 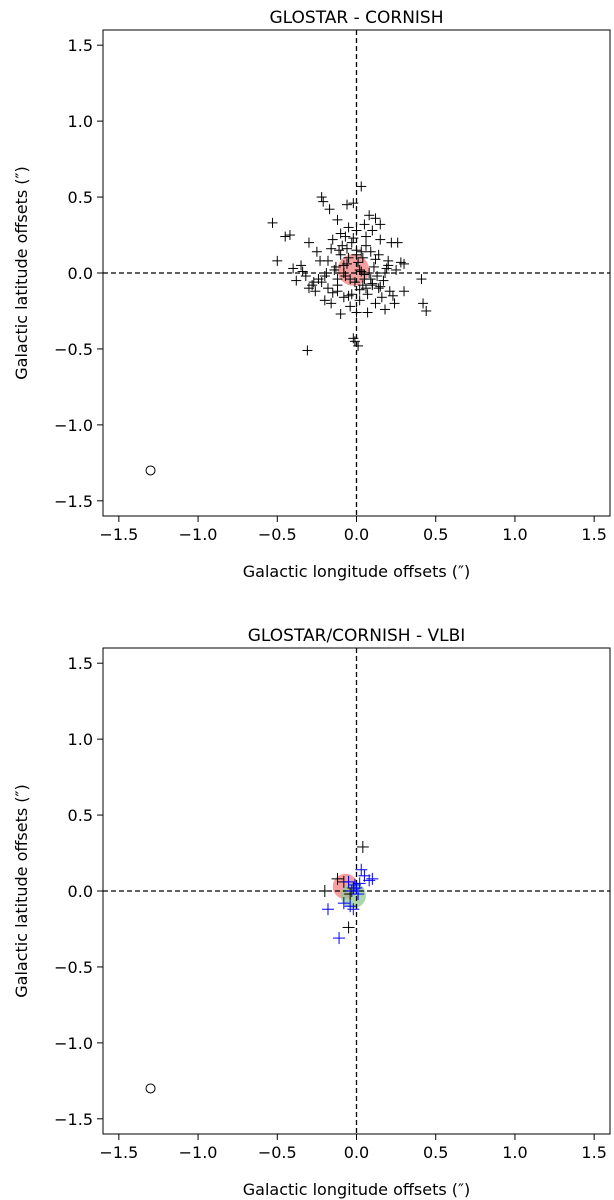 I want to click on y-tick-label: −1.5, so click(x=73, y=1119).